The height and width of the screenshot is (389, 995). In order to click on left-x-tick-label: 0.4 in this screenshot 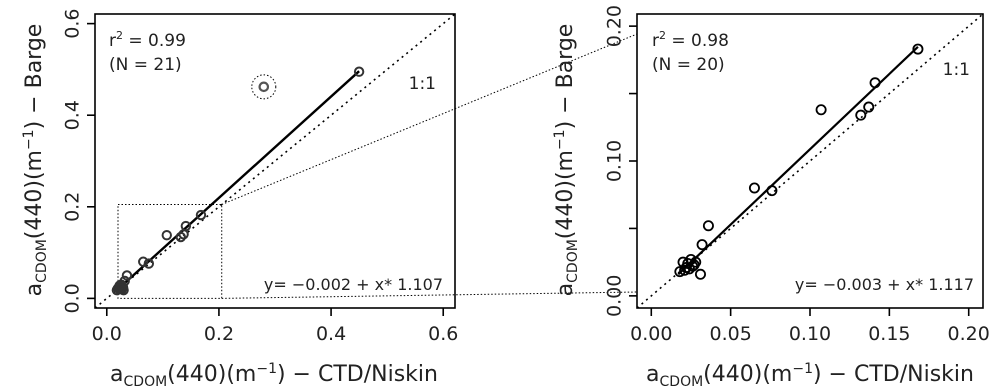, I will do `click(331, 334)`.